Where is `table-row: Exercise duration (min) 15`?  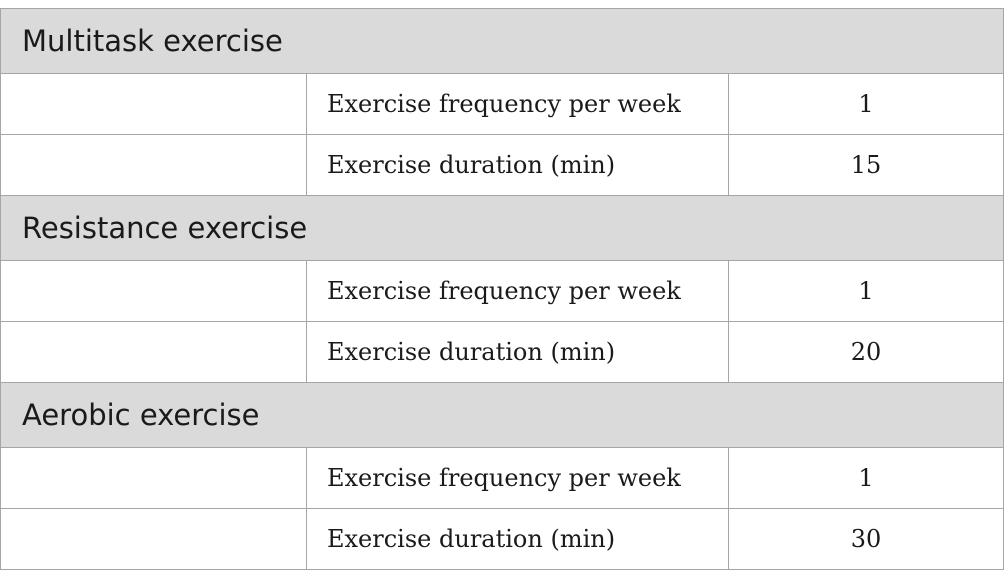 table-row: Exercise duration (min) 15 is located at coordinates (502, 165).